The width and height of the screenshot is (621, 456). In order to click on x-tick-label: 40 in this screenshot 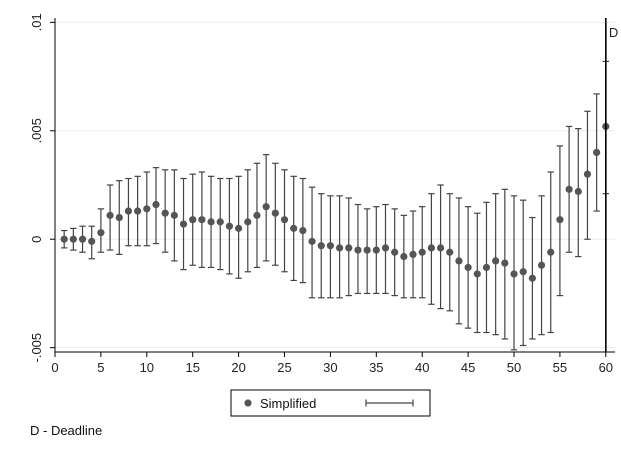, I will do `click(422, 367)`.